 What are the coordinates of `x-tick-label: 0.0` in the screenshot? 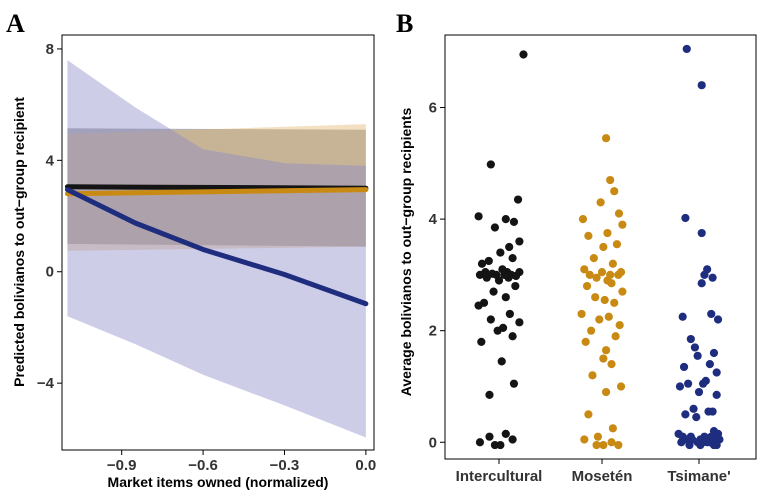 It's located at (365, 465).